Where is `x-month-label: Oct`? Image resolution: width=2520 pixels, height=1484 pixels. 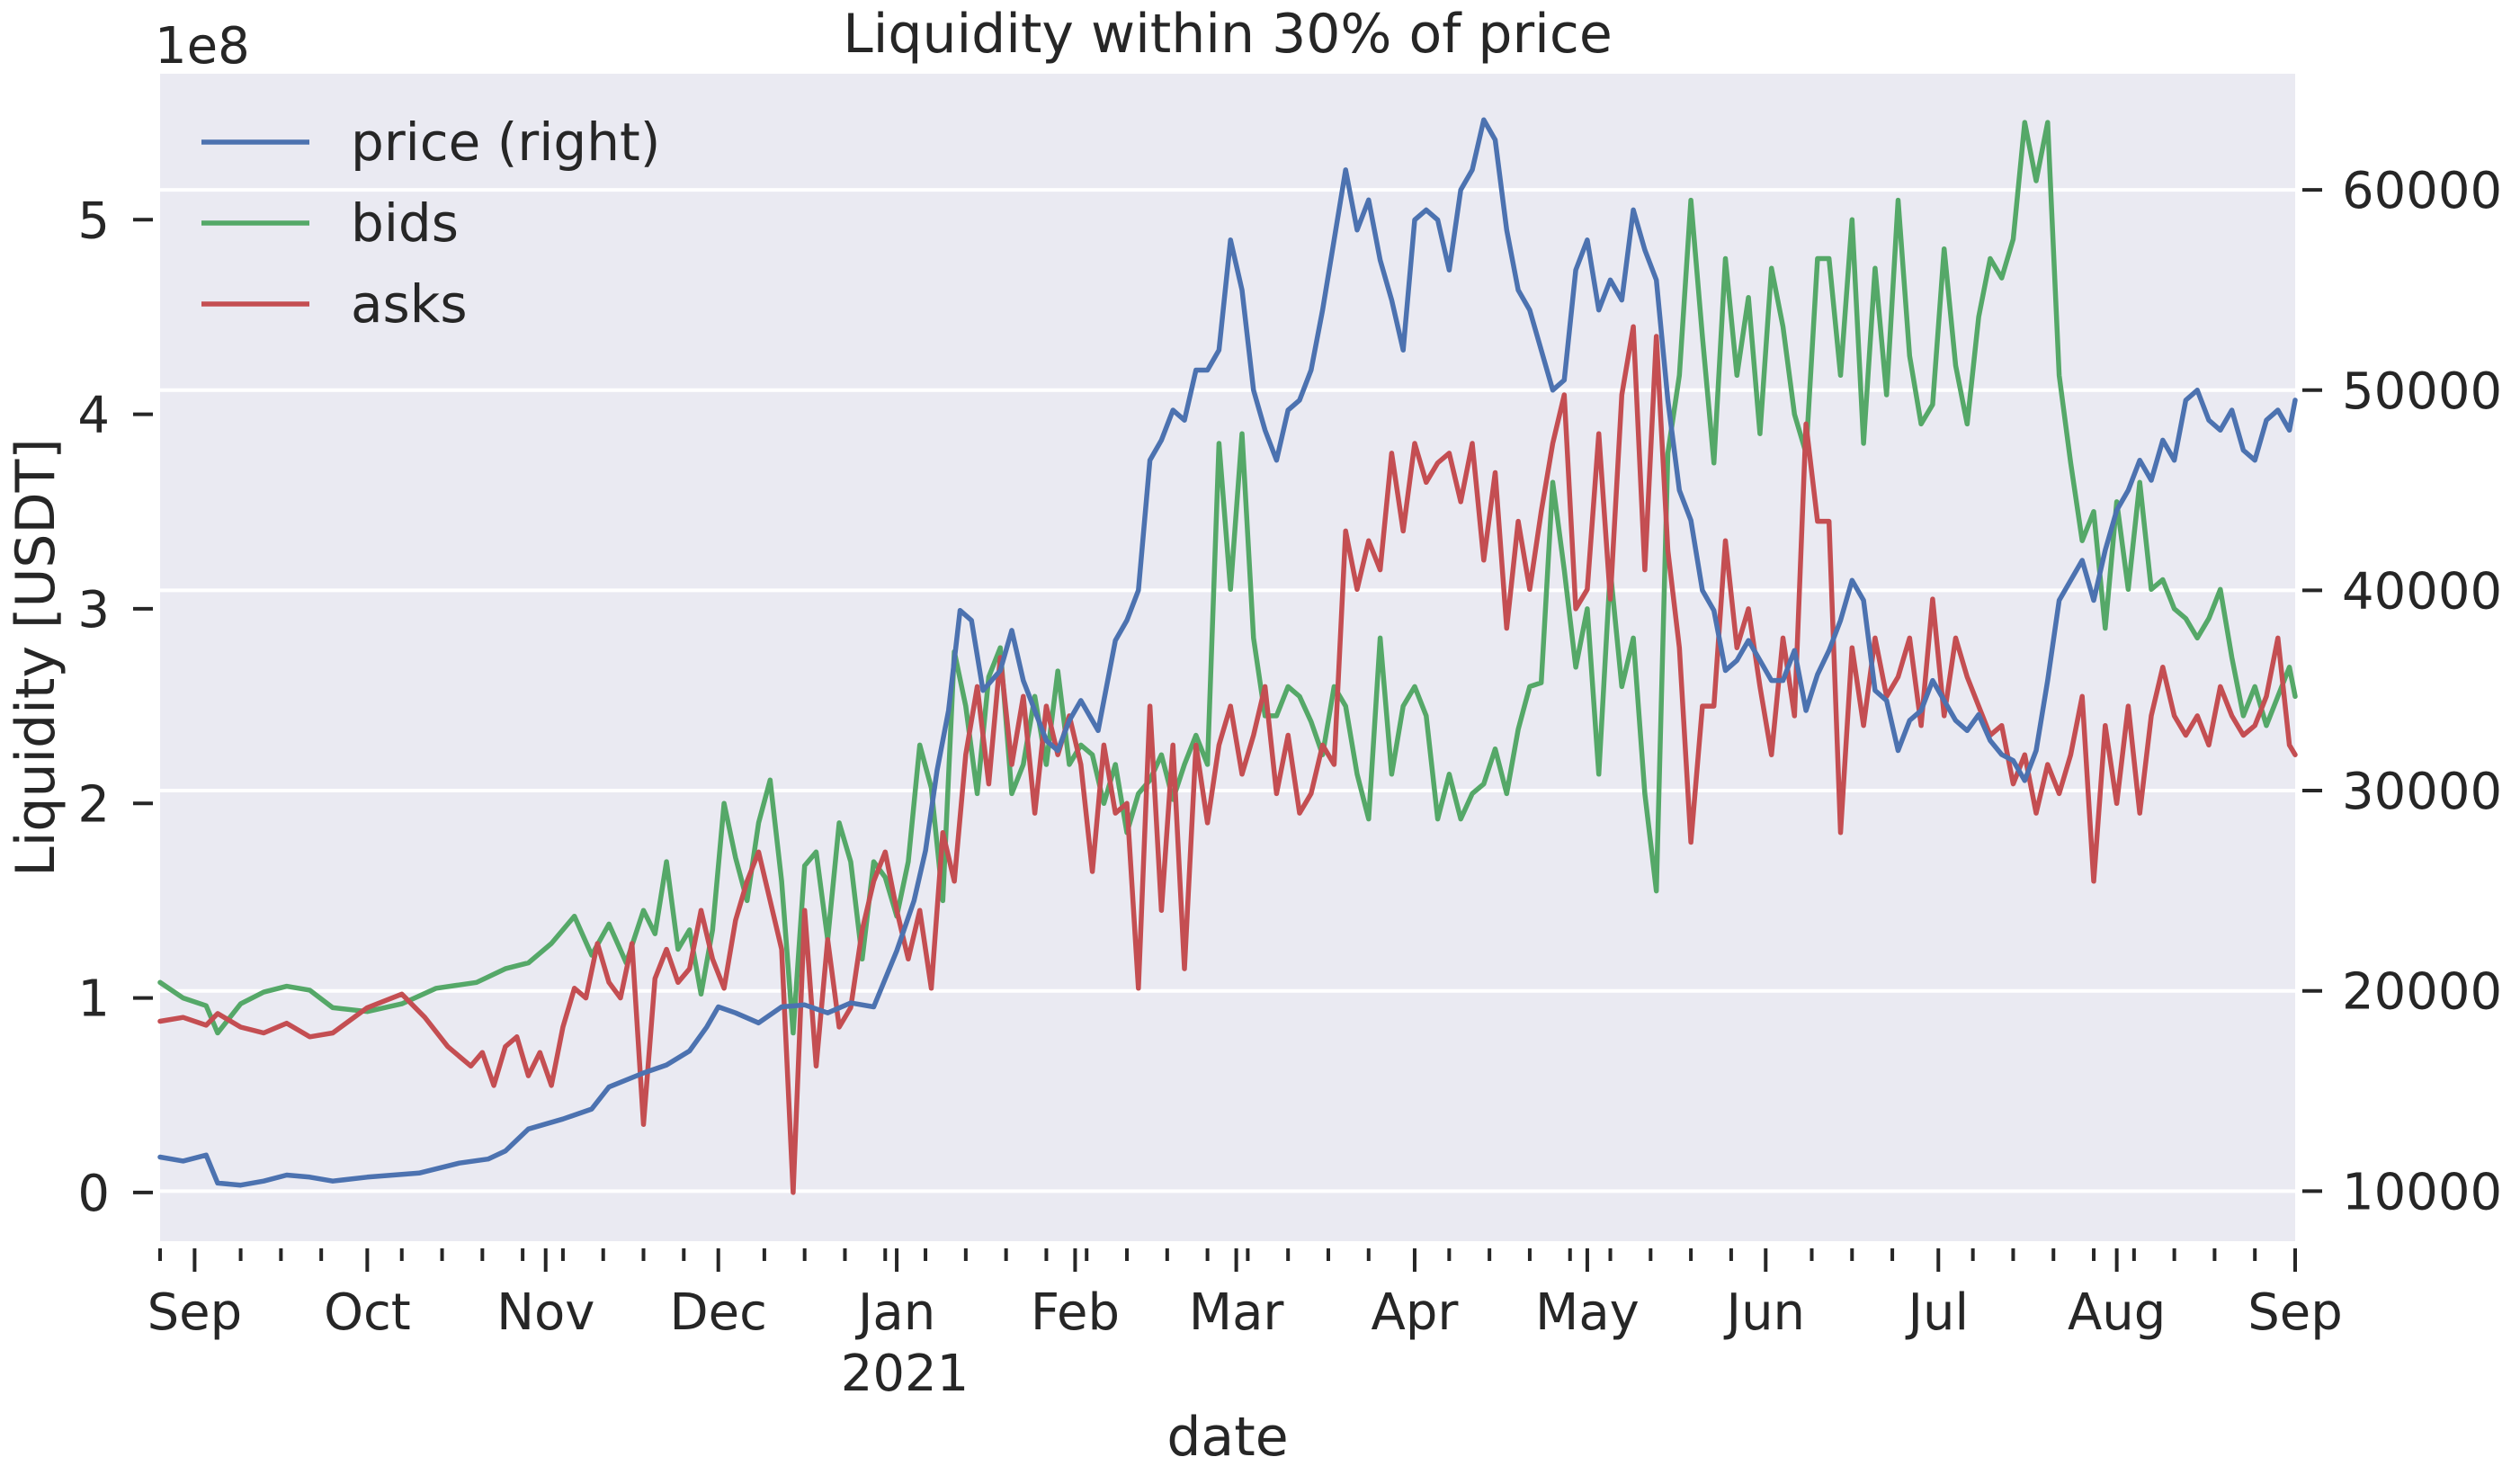 x-month-label: Oct is located at coordinates (367, 1312).